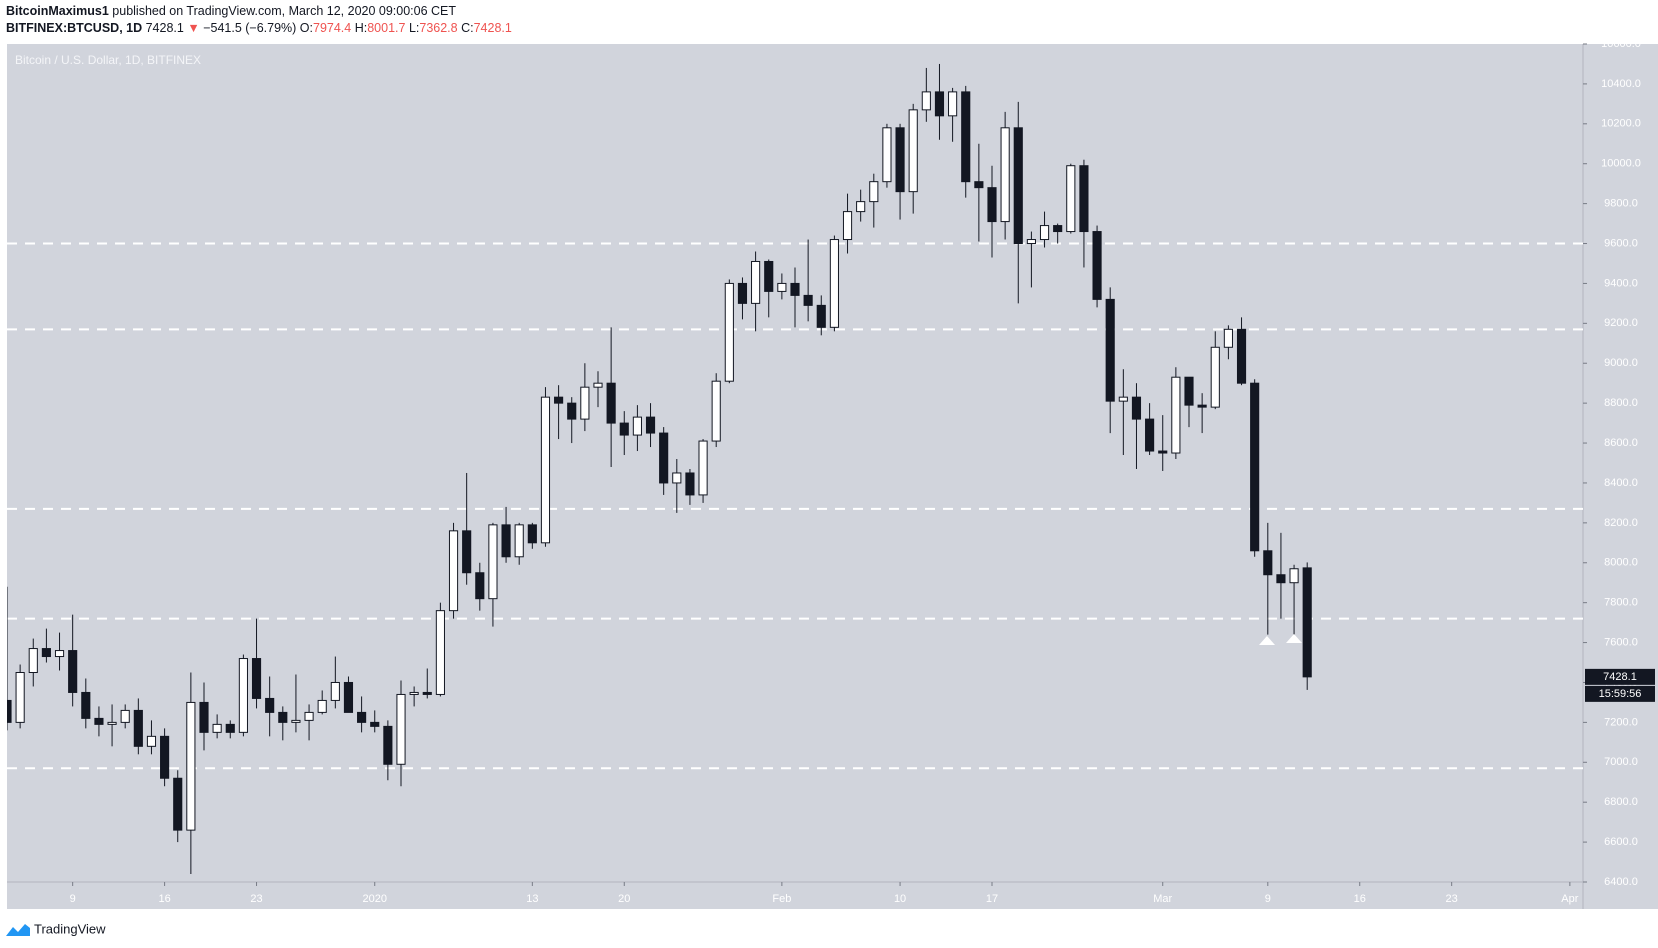 This screenshot has height=948, width=1658. I want to click on logo-shape, so click(18, 930).